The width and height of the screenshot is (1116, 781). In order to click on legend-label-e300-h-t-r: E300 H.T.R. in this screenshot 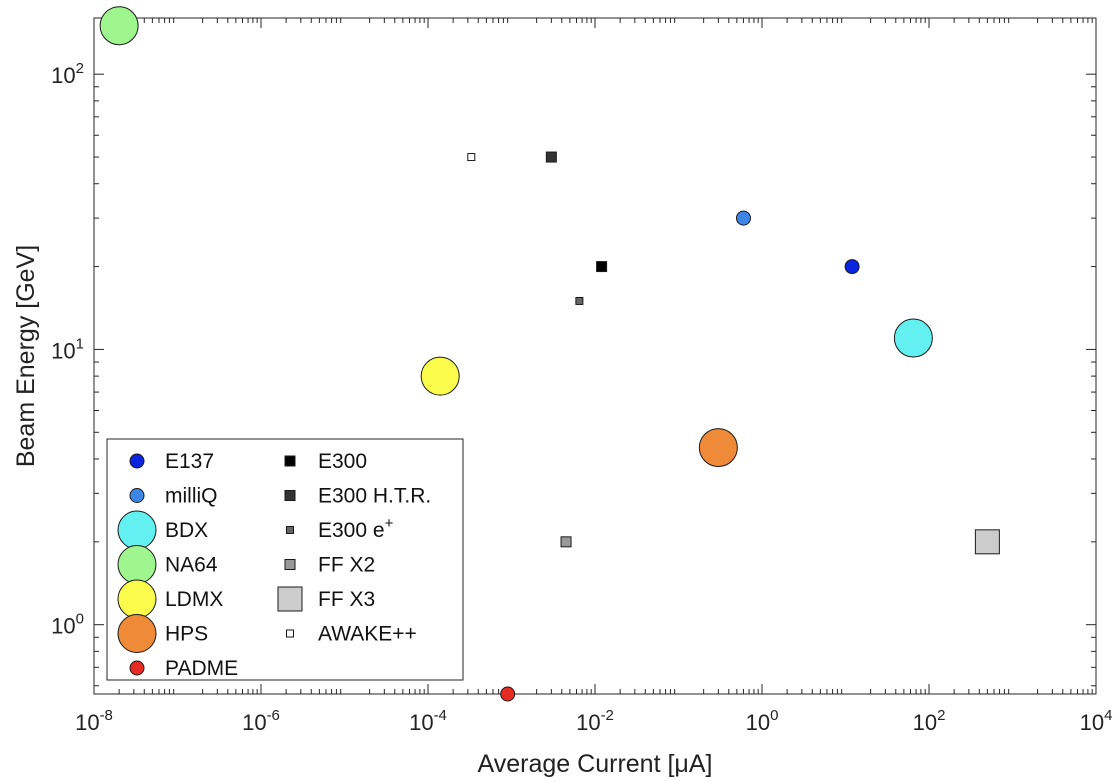, I will do `click(374, 496)`.